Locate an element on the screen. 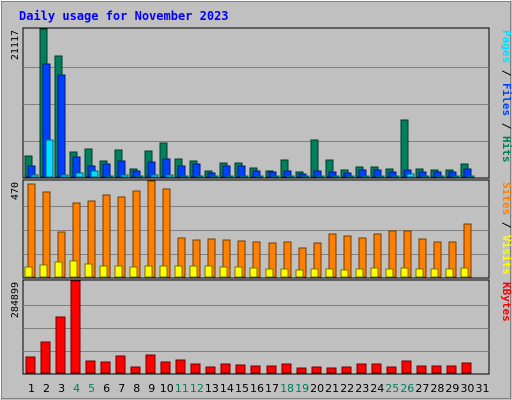 The image size is (512, 400). x-tick-label: 29 is located at coordinates (452, 388).